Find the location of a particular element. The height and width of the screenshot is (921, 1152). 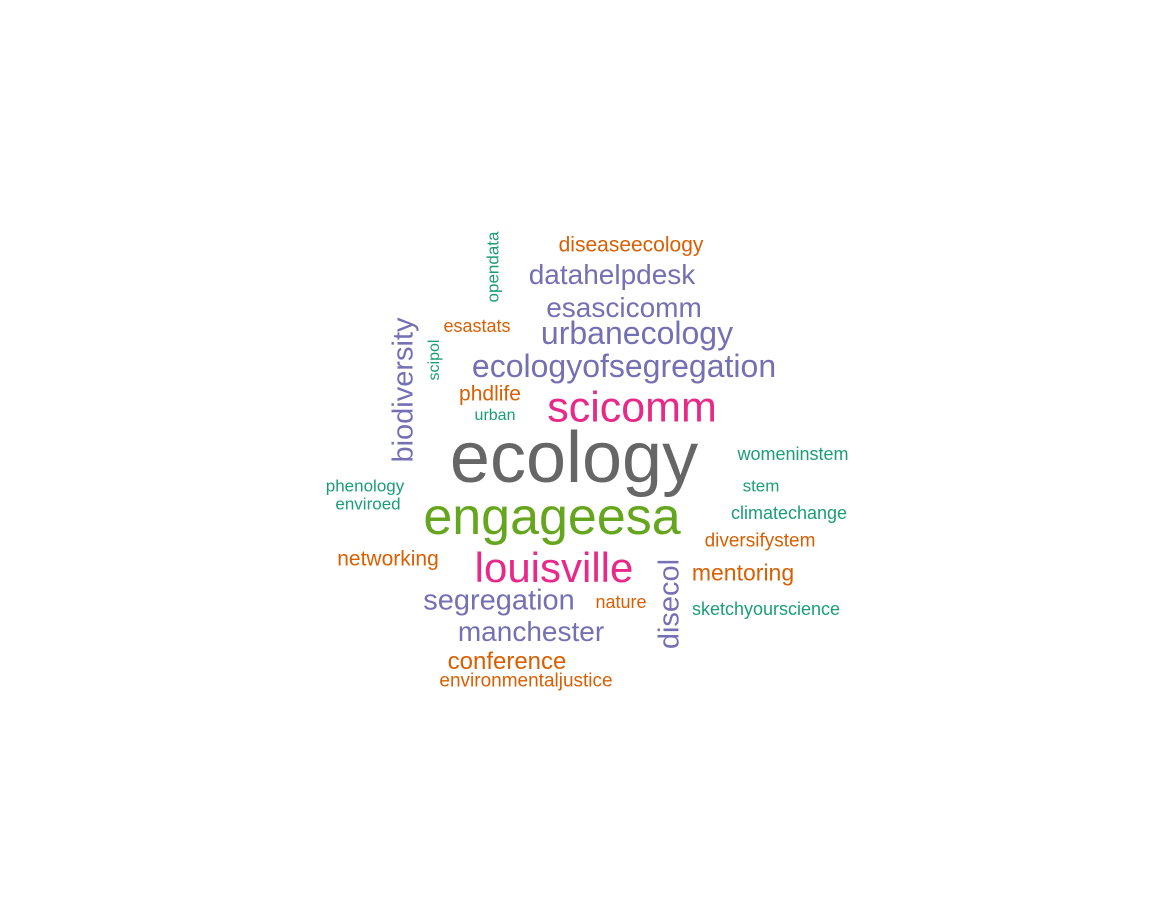

word-phdlife: phdlife is located at coordinates (490, 394).